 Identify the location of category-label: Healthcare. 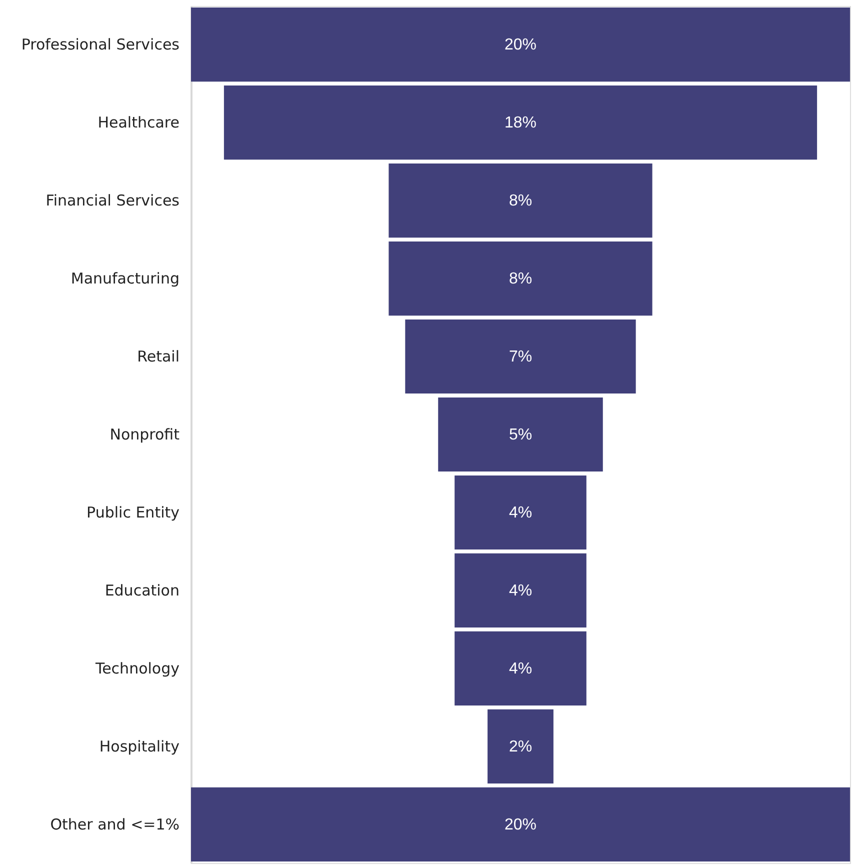
(139, 123).